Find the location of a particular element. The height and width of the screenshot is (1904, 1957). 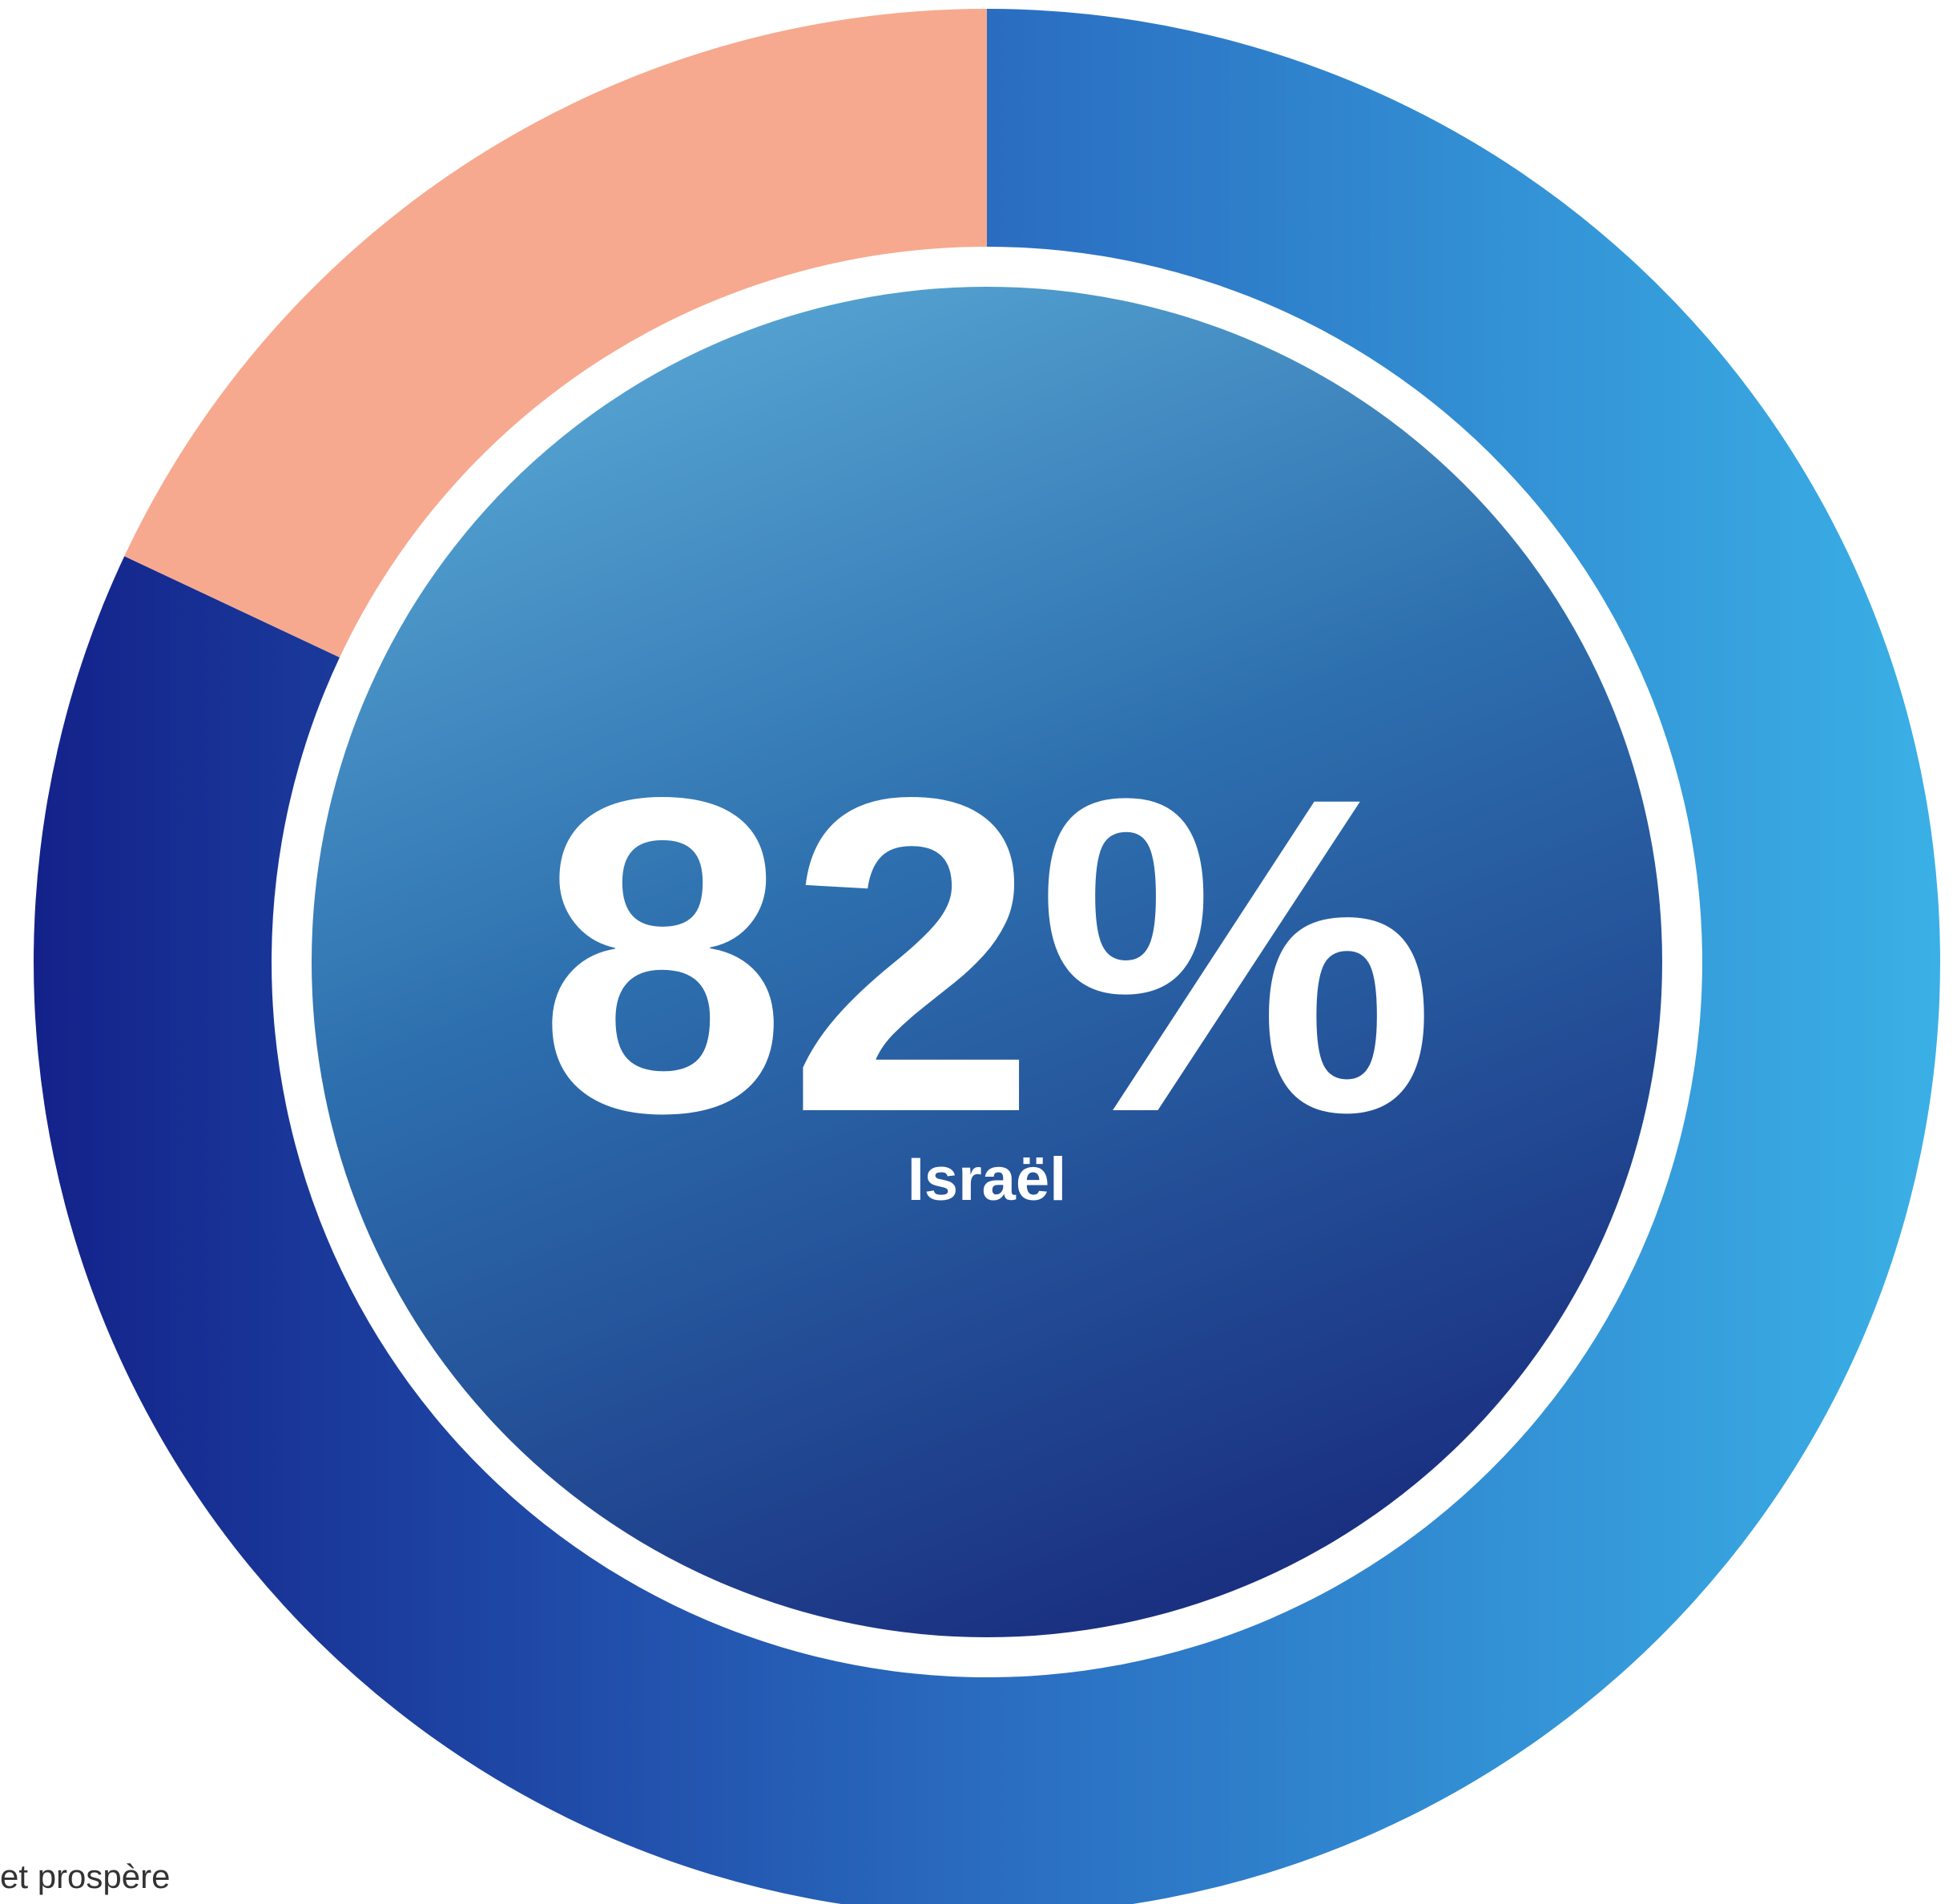

value-label: 82% is located at coordinates (987, 955).